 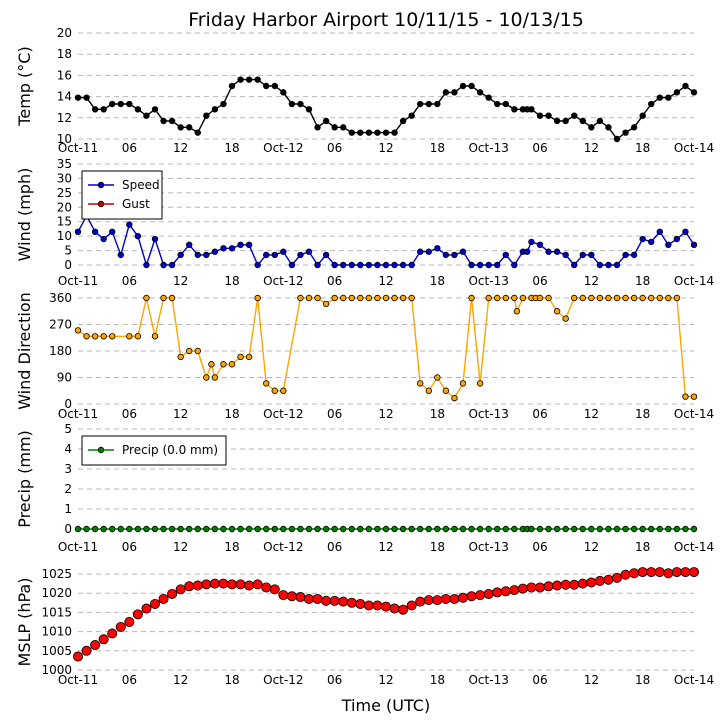 What do you see at coordinates (68, 469) in the screenshot?
I see `y-tick-label: 3` at bounding box center [68, 469].